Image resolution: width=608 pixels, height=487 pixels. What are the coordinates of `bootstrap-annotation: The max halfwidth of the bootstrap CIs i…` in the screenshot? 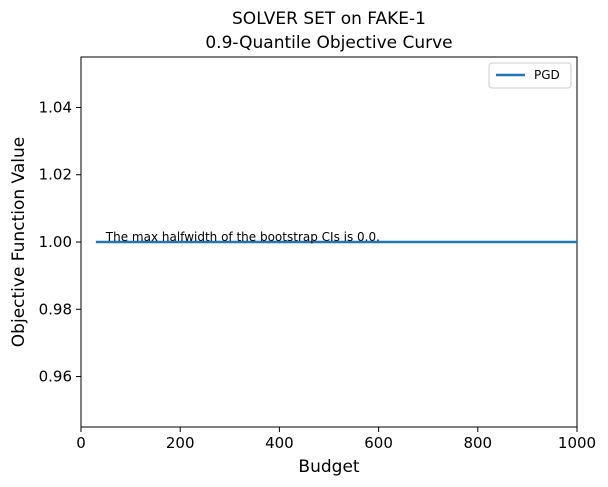 It's located at (242, 237).